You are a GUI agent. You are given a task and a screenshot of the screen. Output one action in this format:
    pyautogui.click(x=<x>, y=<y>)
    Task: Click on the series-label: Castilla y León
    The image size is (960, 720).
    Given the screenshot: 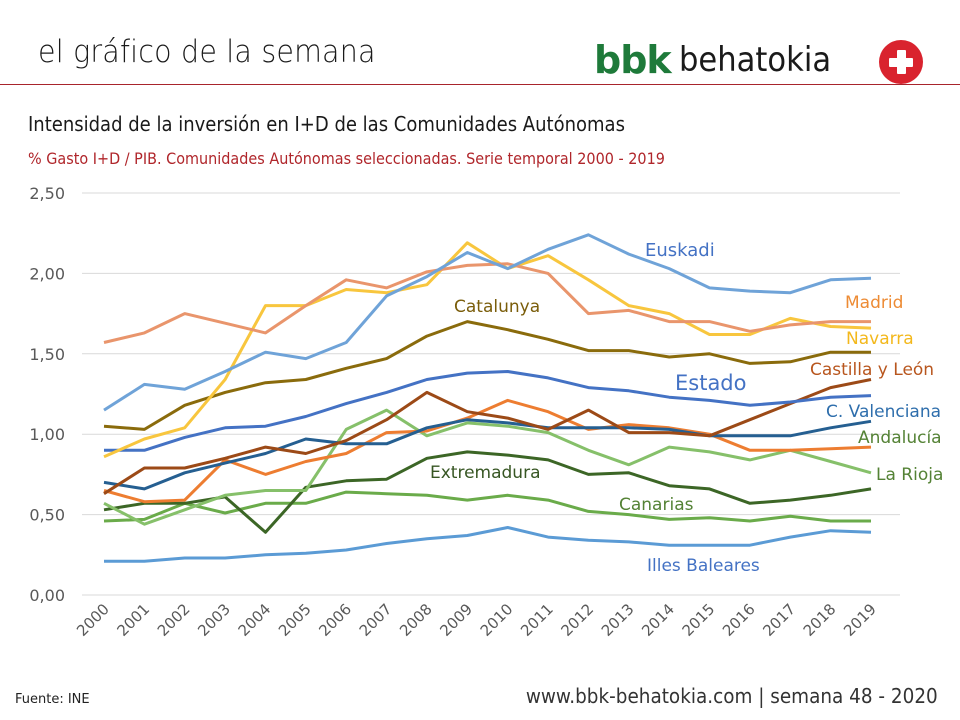 What is the action you would take?
    pyautogui.click(x=872, y=370)
    